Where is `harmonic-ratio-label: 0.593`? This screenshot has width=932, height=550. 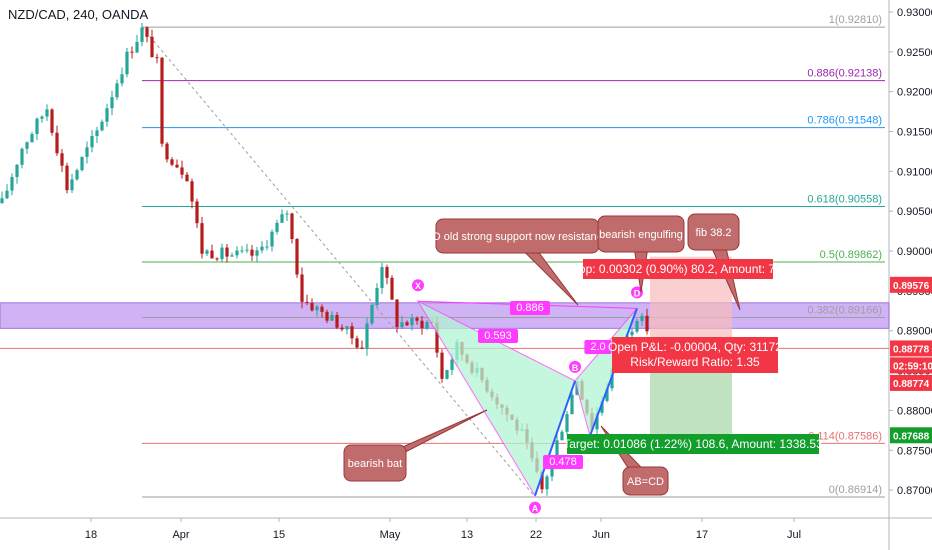 harmonic-ratio-label: 0.593 is located at coordinates (498, 336).